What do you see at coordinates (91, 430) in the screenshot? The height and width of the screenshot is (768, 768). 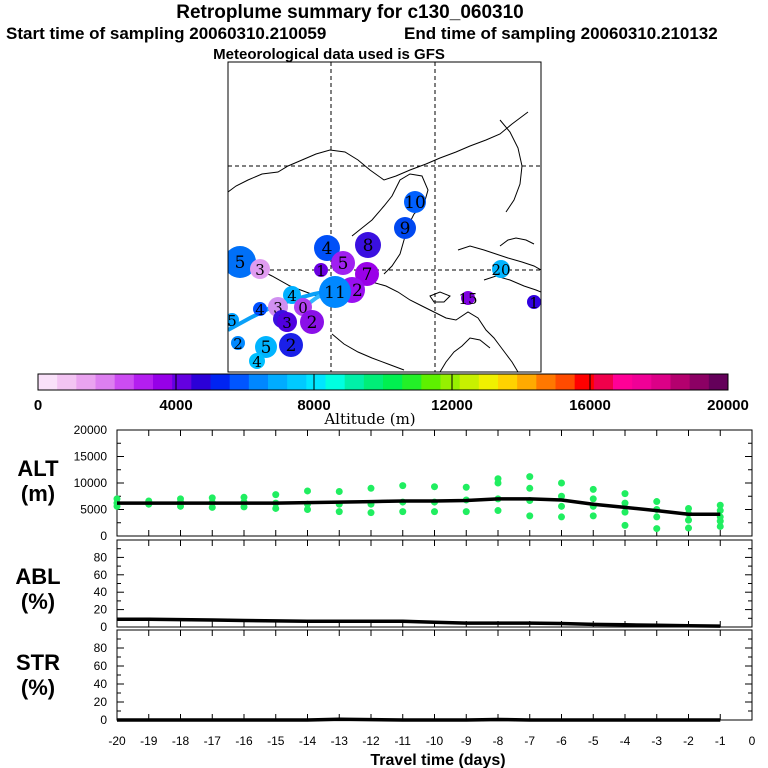 I see `y-tick-label: 20000` at bounding box center [91, 430].